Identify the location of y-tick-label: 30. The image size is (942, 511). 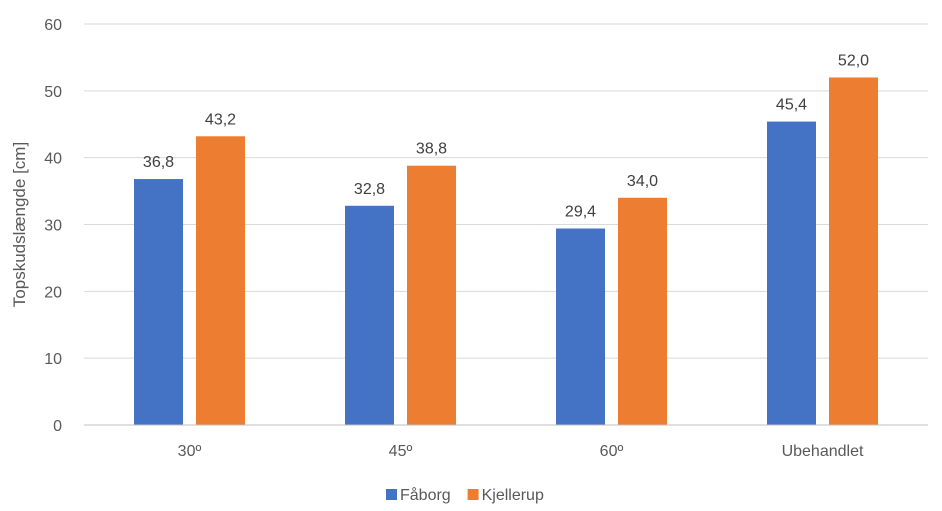
(53, 226).